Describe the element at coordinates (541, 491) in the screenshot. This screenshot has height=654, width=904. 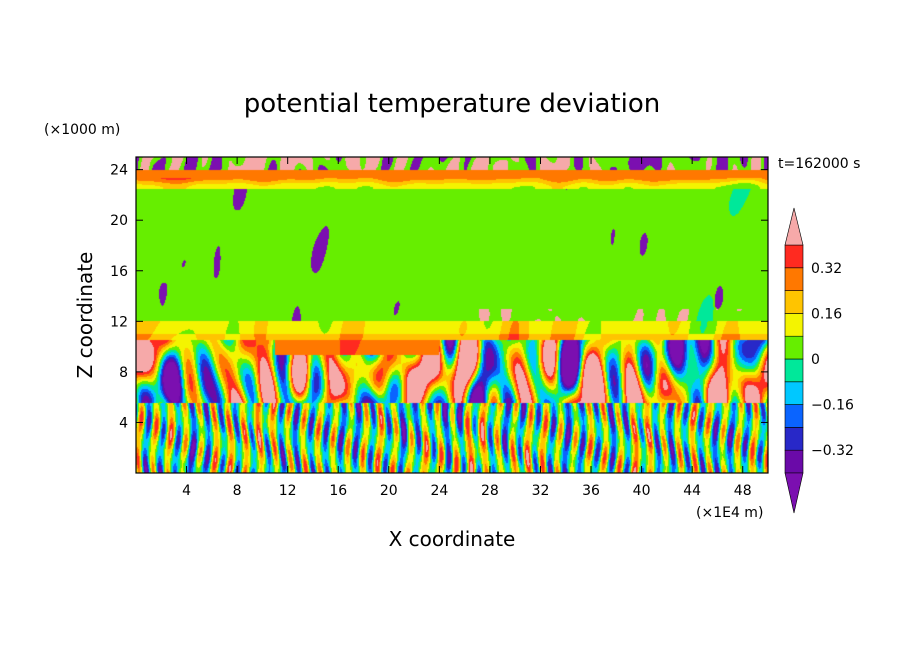
I see `x-tick-label: 32` at that location.